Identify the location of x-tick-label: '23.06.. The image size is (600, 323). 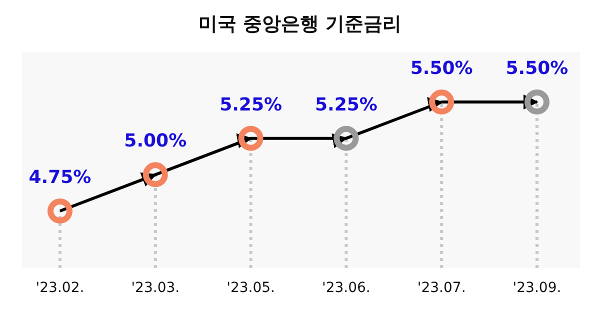
(346, 288).